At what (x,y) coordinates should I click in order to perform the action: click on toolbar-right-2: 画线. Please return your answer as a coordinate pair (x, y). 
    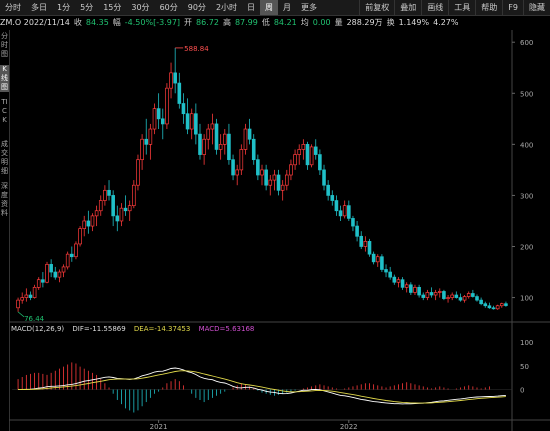
    Looking at the image, I should click on (434, 7).